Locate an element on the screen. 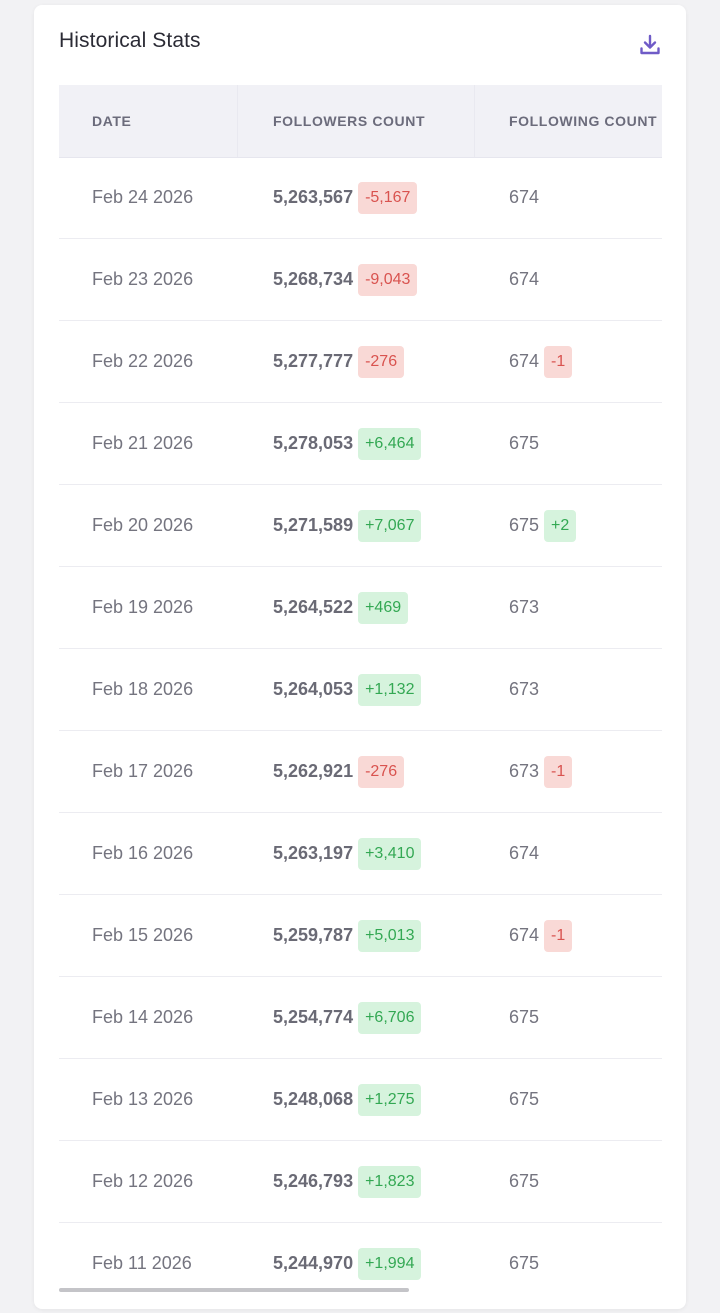  download-icon is located at coordinates (650, 45).